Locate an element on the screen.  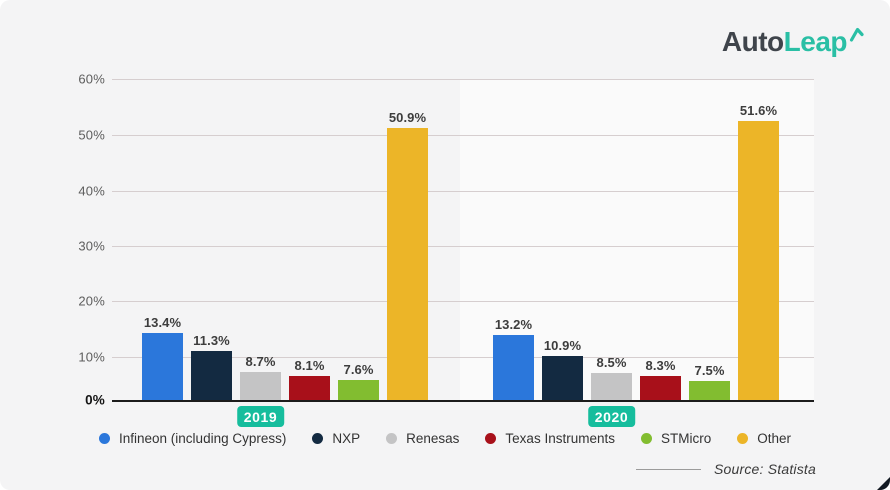
bar-value-label: 8.5% is located at coordinates (611, 362).